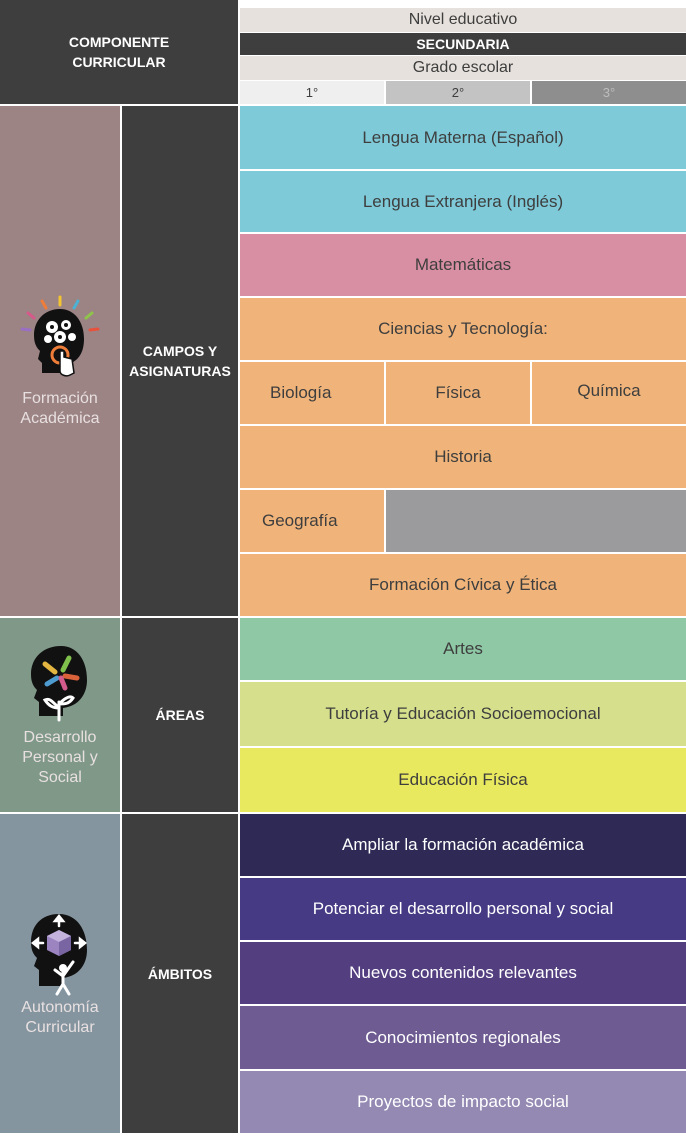 The height and width of the screenshot is (1137, 686). What do you see at coordinates (463, 1102) in the screenshot?
I see `proyectos-impacto-row: Proyectos de impacto social` at bounding box center [463, 1102].